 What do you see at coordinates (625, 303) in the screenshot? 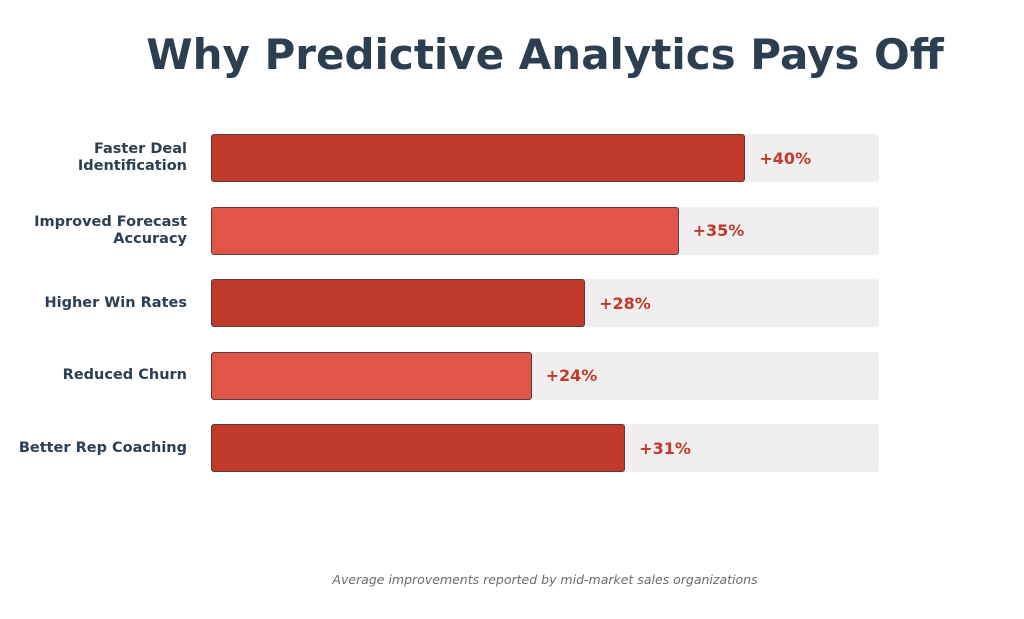
I see `value-label: +28%` at bounding box center [625, 303].